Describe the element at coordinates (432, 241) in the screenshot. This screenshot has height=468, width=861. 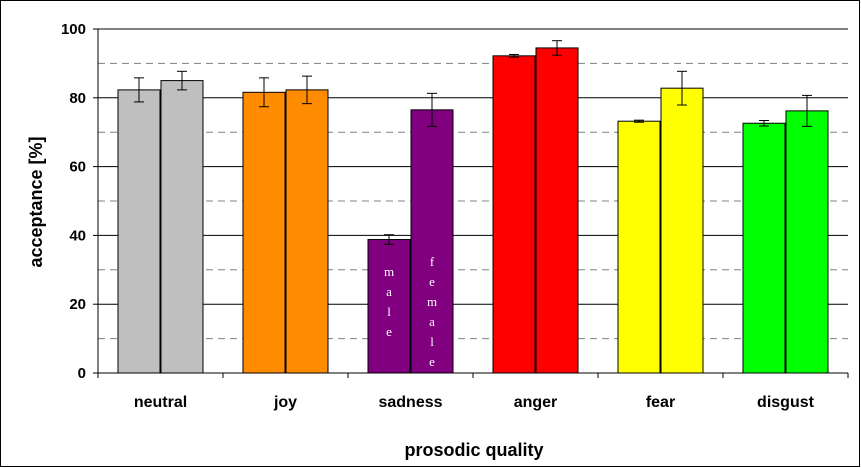
I see `bar-sadness-female` at that location.